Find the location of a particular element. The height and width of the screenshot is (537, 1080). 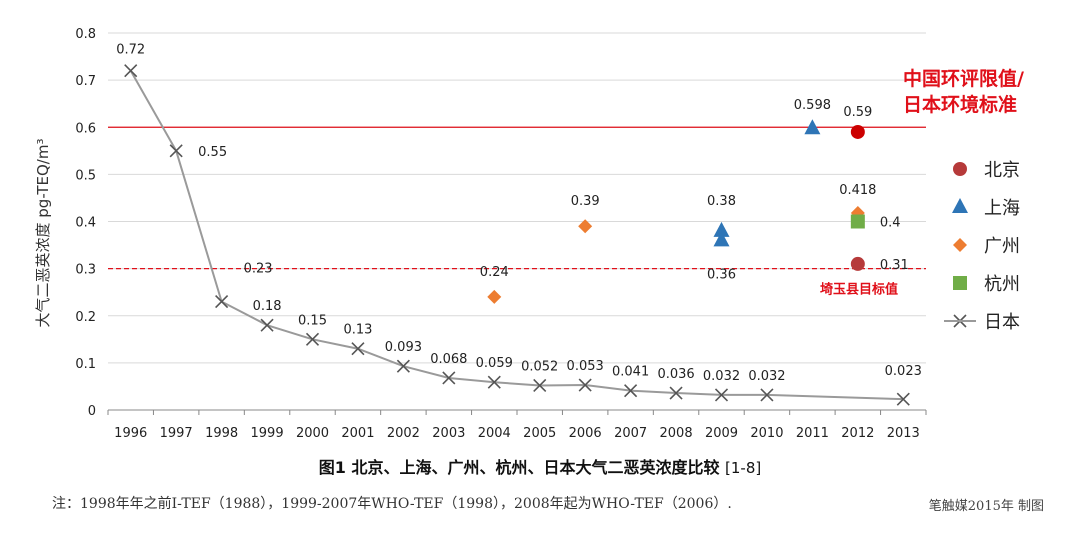

x-tick-label: 2003 is located at coordinates (448, 433).